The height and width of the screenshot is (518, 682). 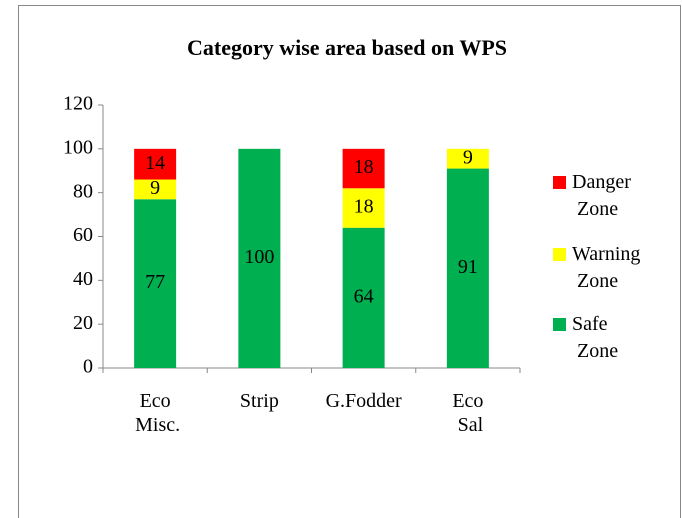 I want to click on data-label: 77, so click(x=155, y=282).